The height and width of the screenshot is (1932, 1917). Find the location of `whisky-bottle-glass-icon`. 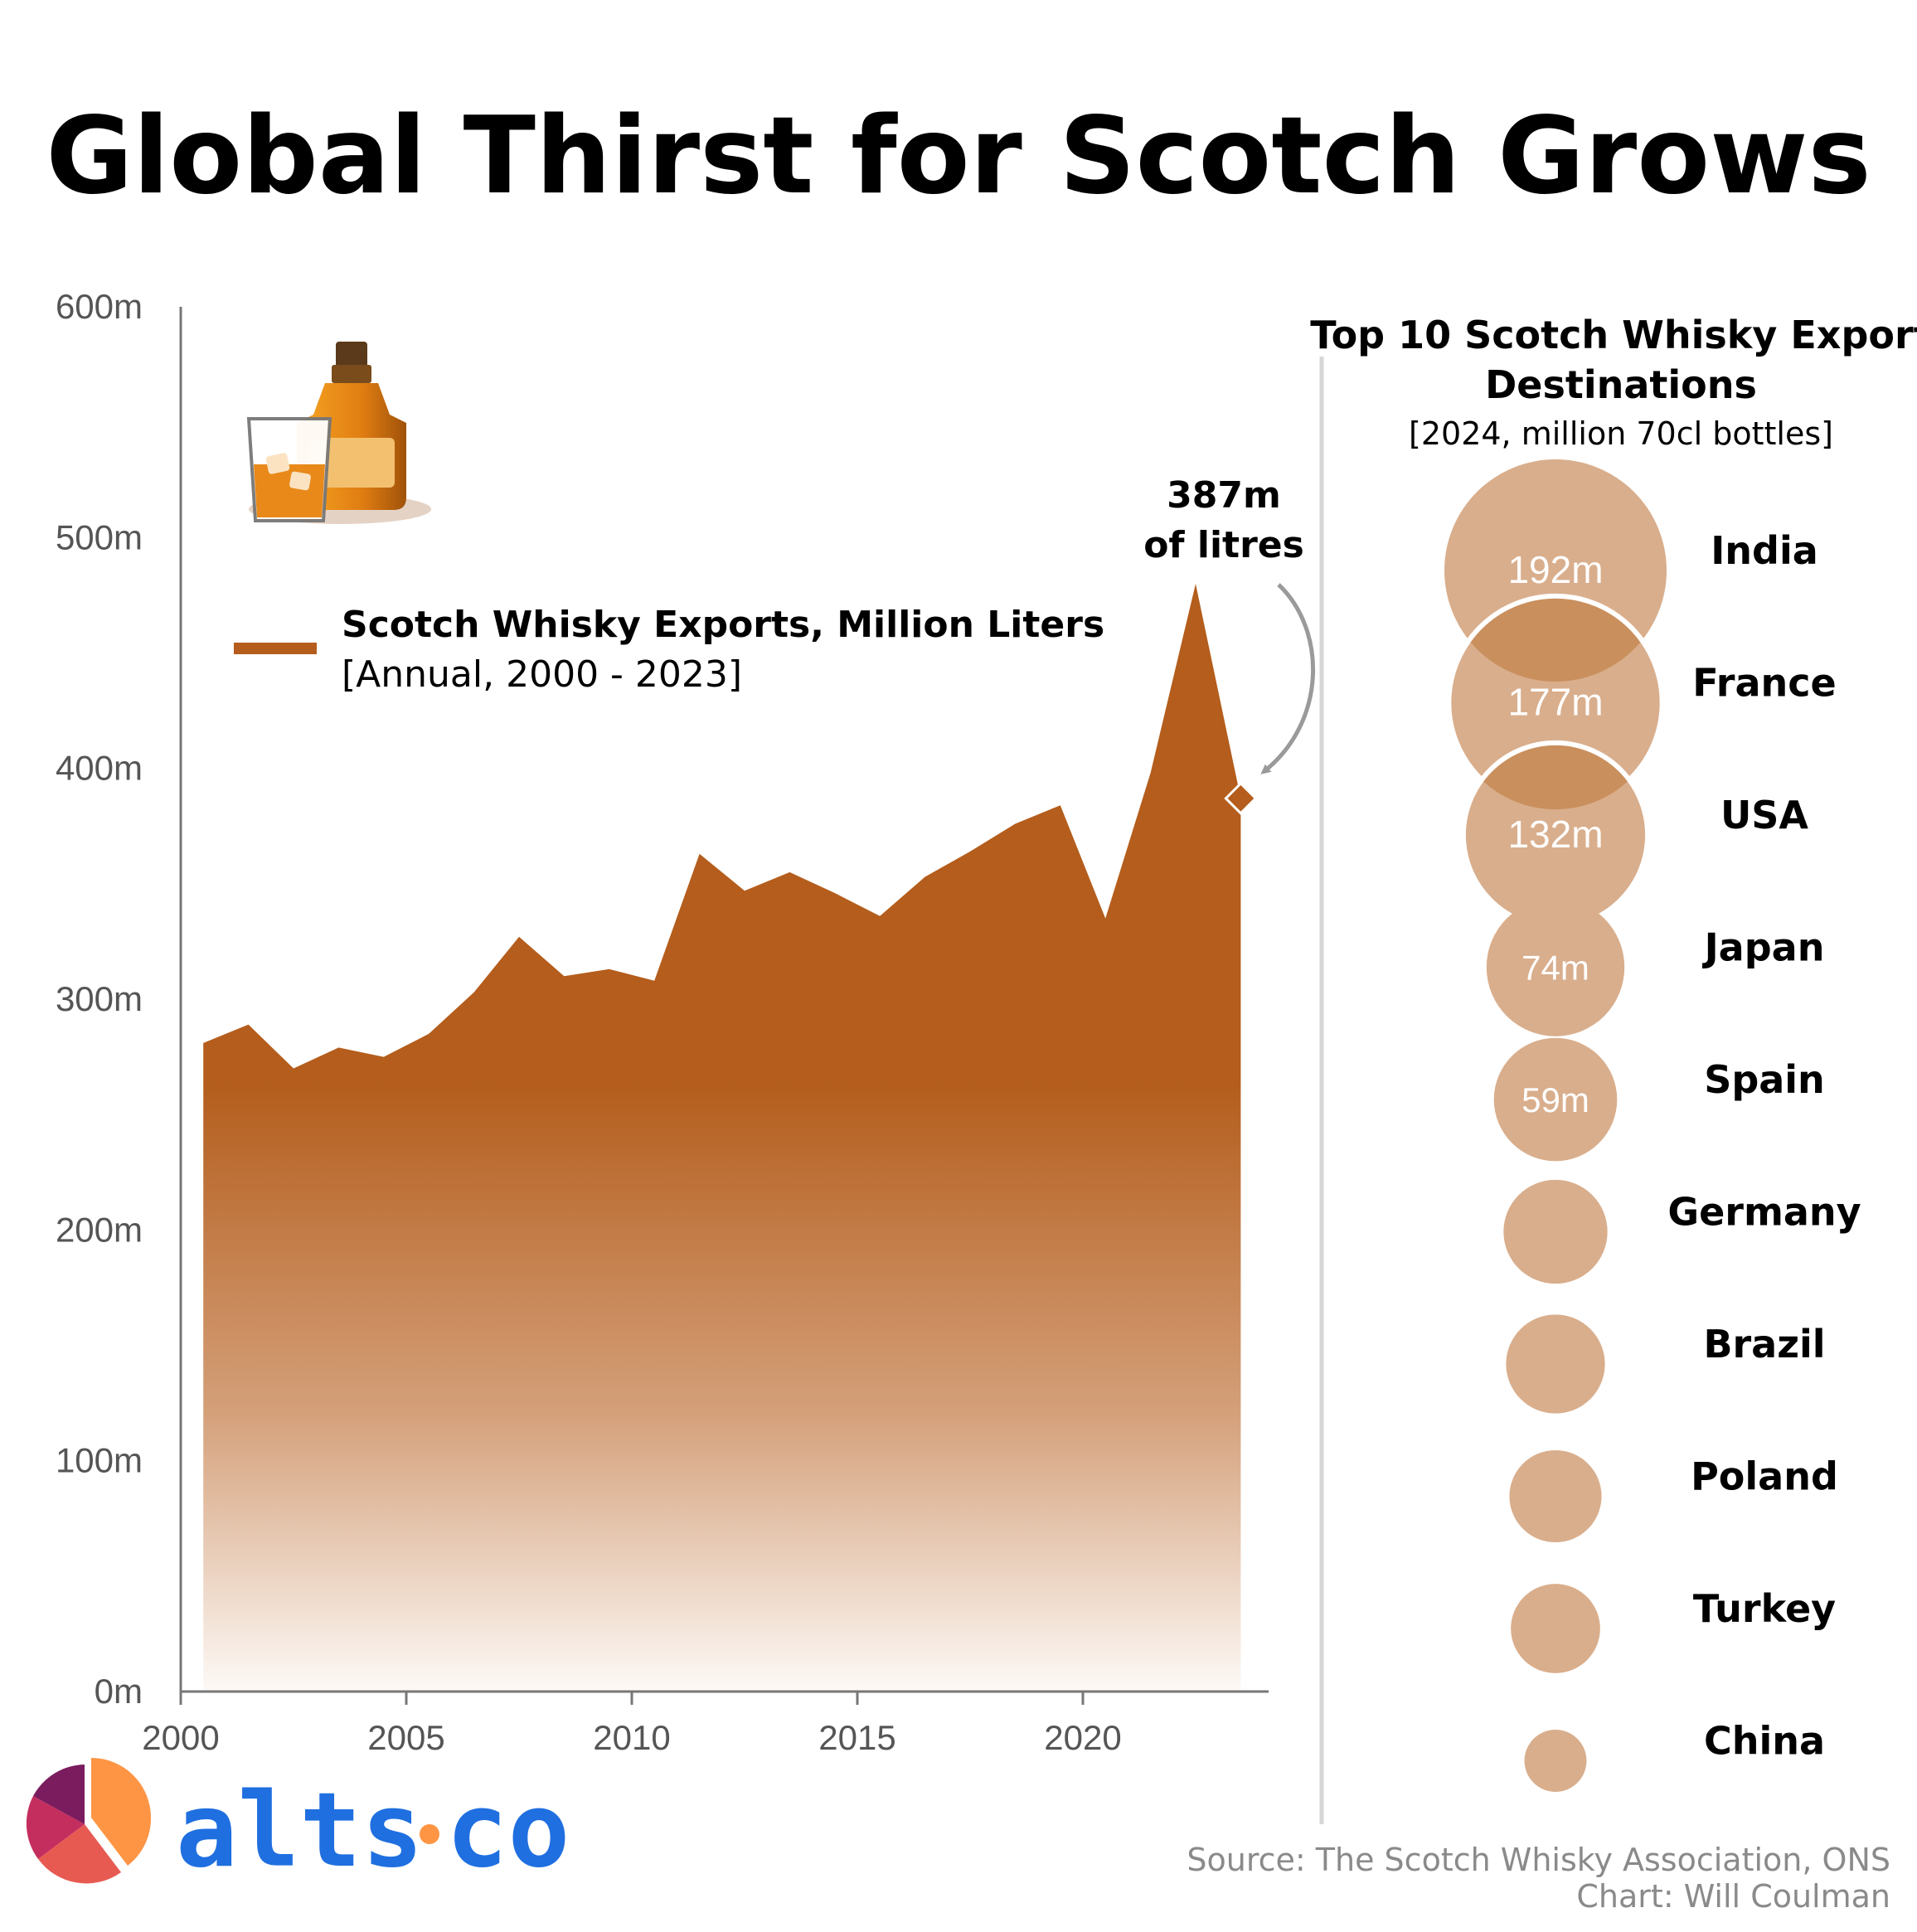

whisky-bottle-glass-icon is located at coordinates (338, 433).